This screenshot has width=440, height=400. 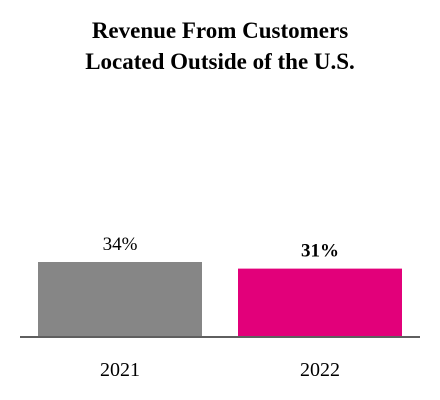 What do you see at coordinates (220, 61) in the screenshot?
I see `chart-title-line-2: Located Outside of the U.S.` at bounding box center [220, 61].